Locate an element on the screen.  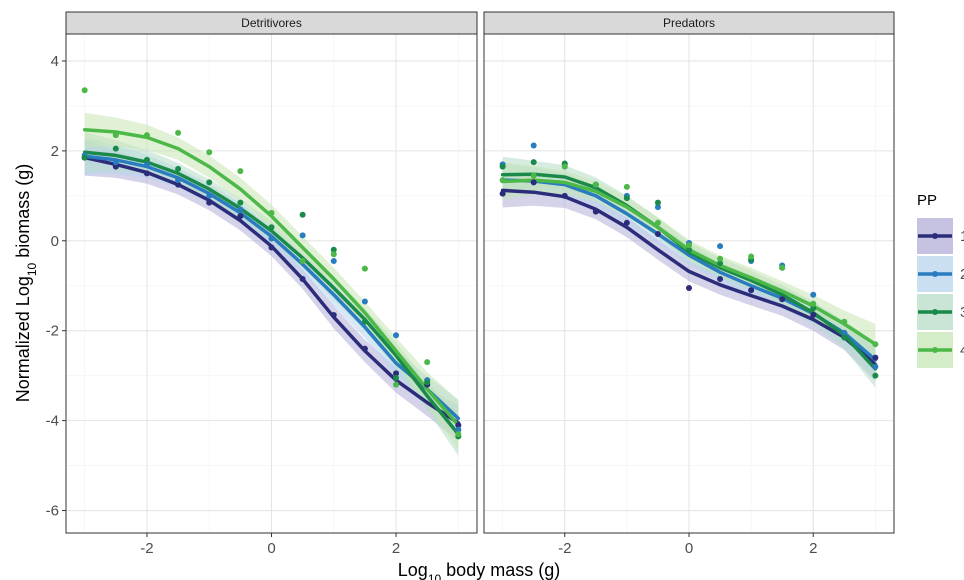
legend-label-1: 1 is located at coordinates (962, 236).